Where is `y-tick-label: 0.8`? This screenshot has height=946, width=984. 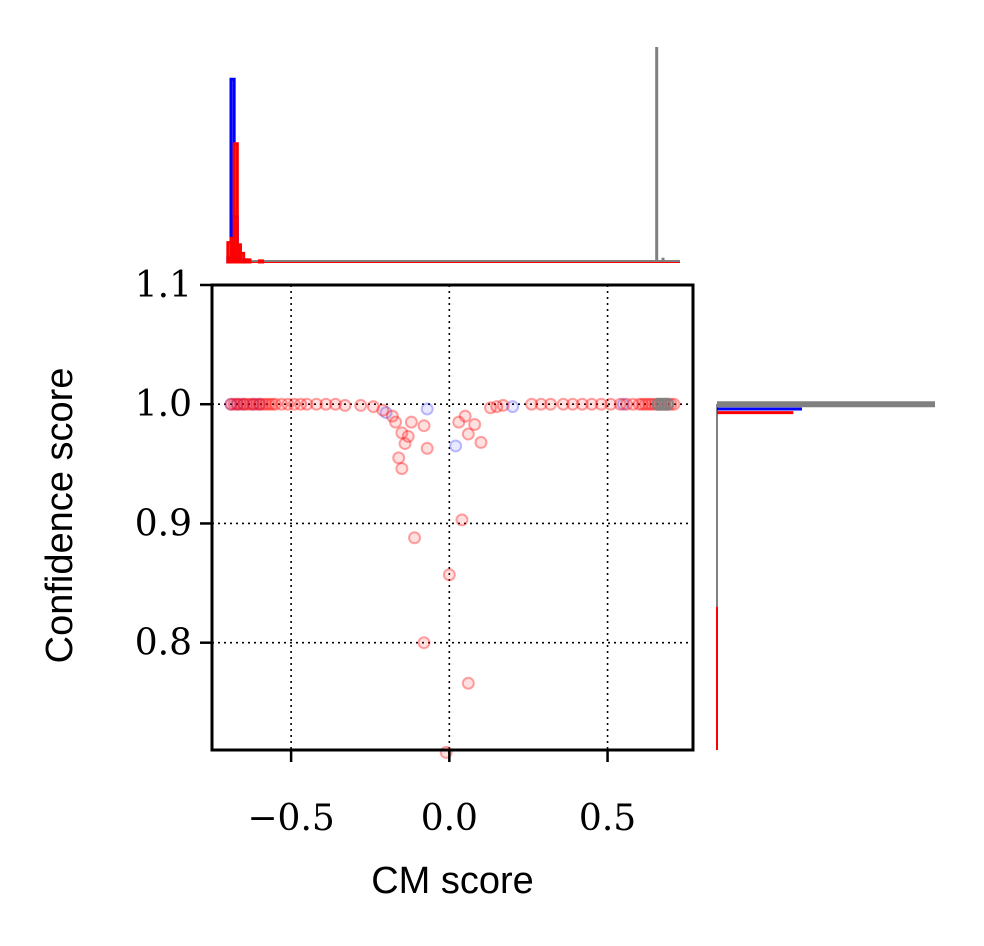 y-tick-label: 0.8 is located at coordinates (163, 643).